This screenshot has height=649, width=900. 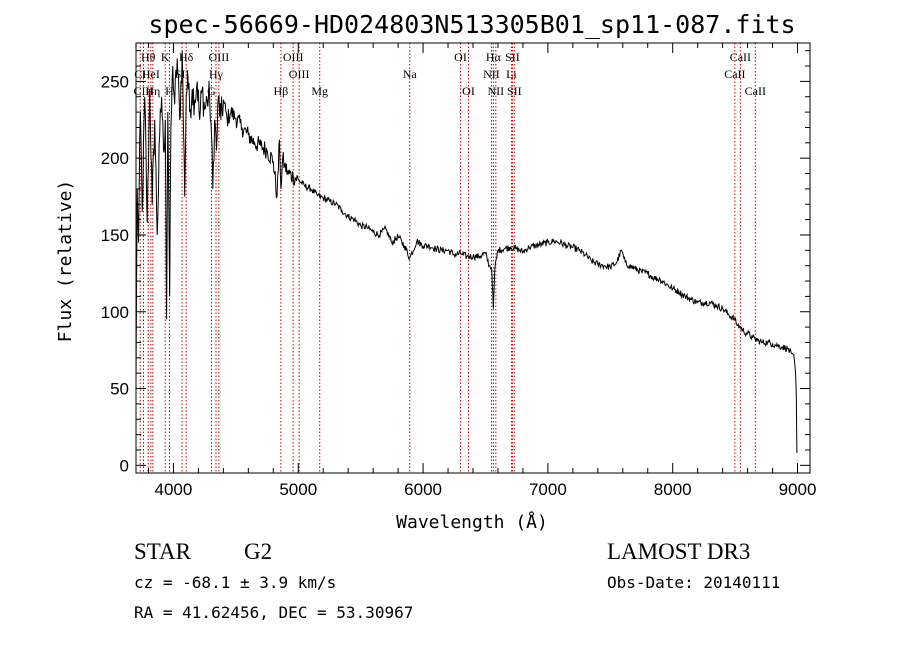 I want to click on y-tick-label-5: 250, so click(x=115, y=81).